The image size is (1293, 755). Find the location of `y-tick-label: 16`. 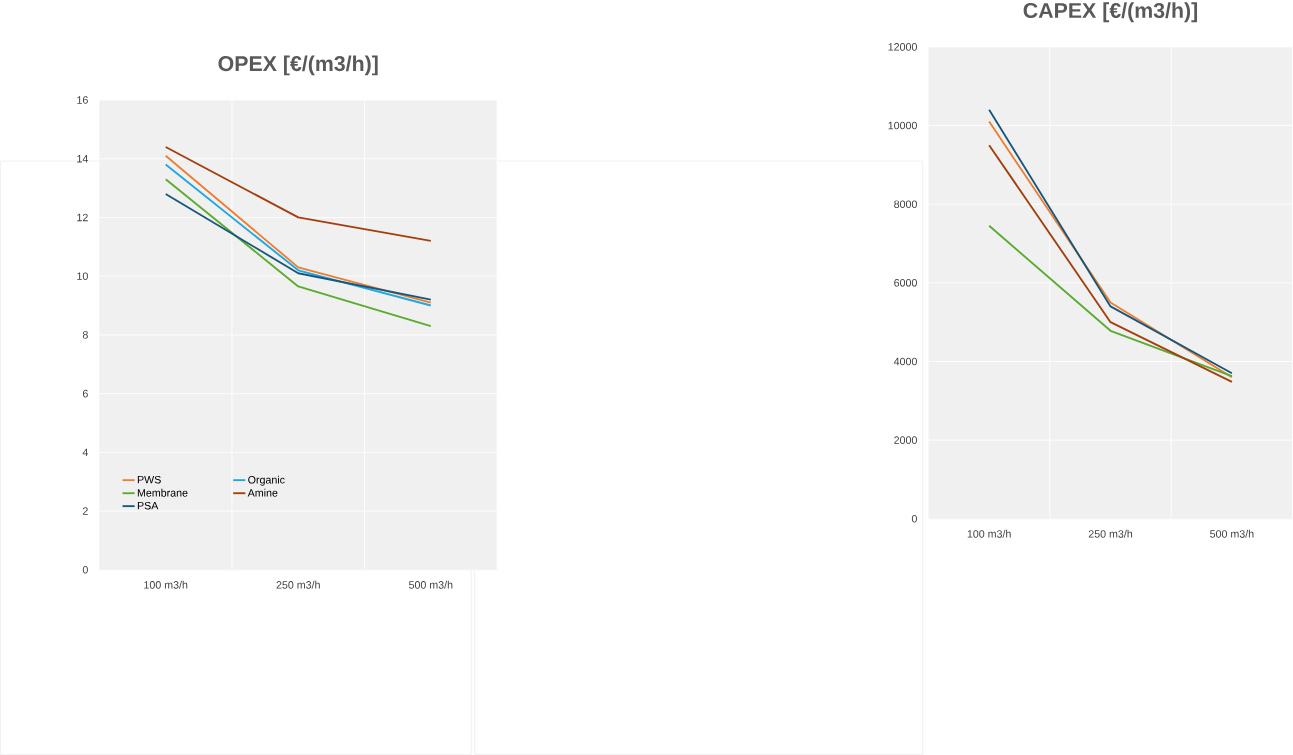

y-tick-label: 16 is located at coordinates (82, 100).